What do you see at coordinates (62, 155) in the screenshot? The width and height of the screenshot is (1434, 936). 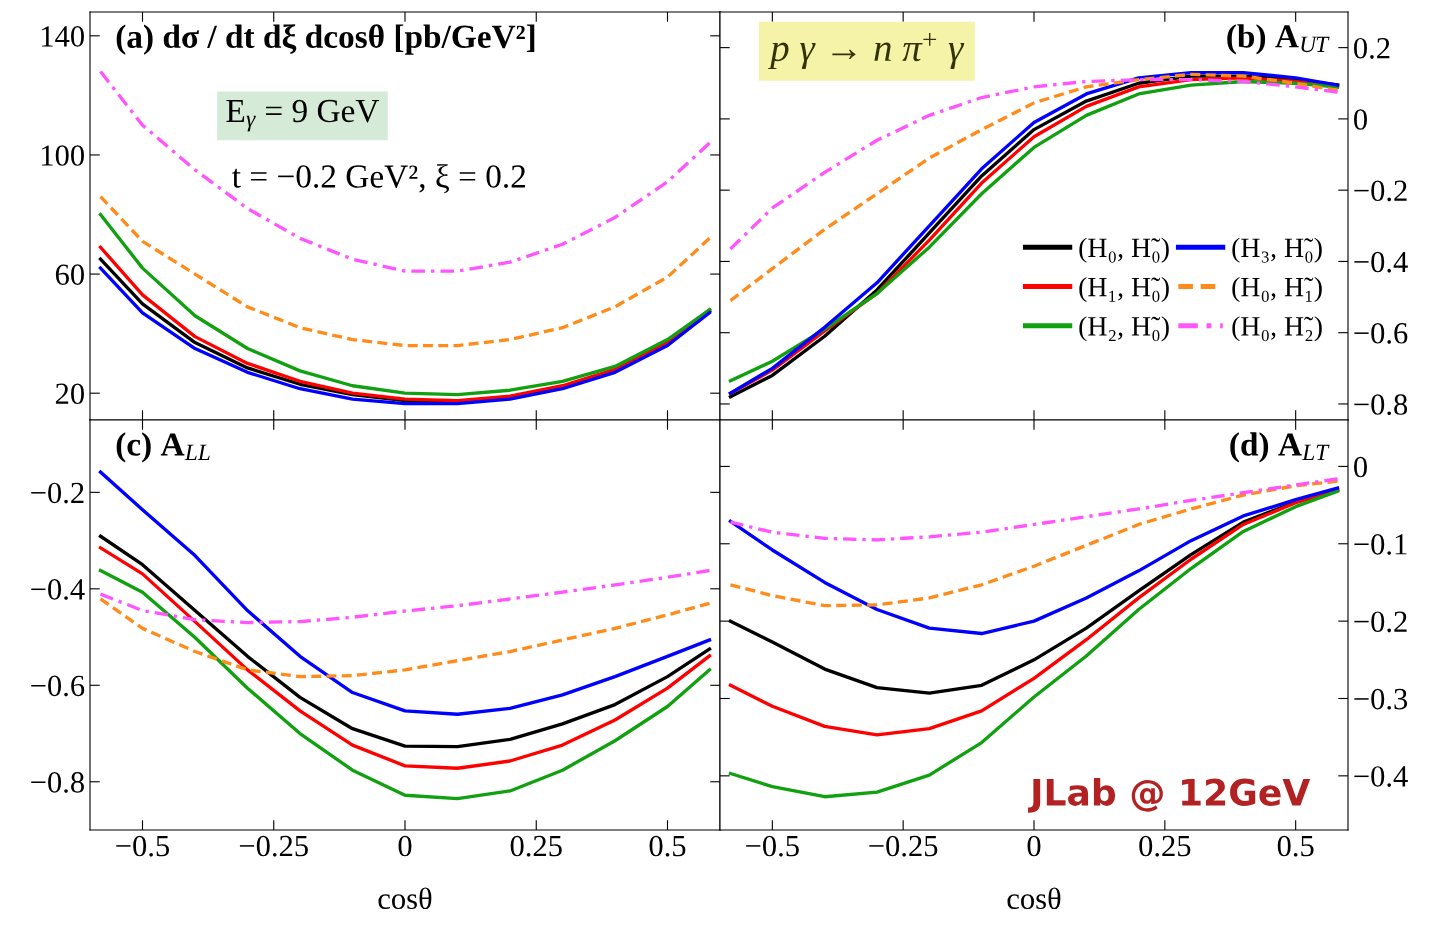 I see `y-tick-label: 100` at bounding box center [62, 155].